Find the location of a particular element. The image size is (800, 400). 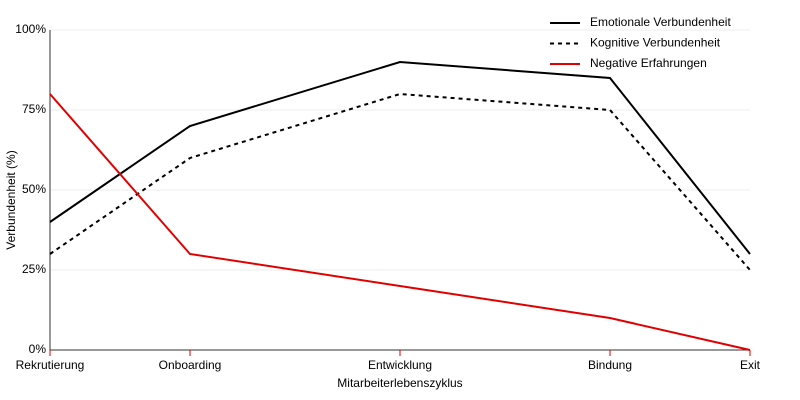

x-tick-label: Onboarding is located at coordinates (190, 365).